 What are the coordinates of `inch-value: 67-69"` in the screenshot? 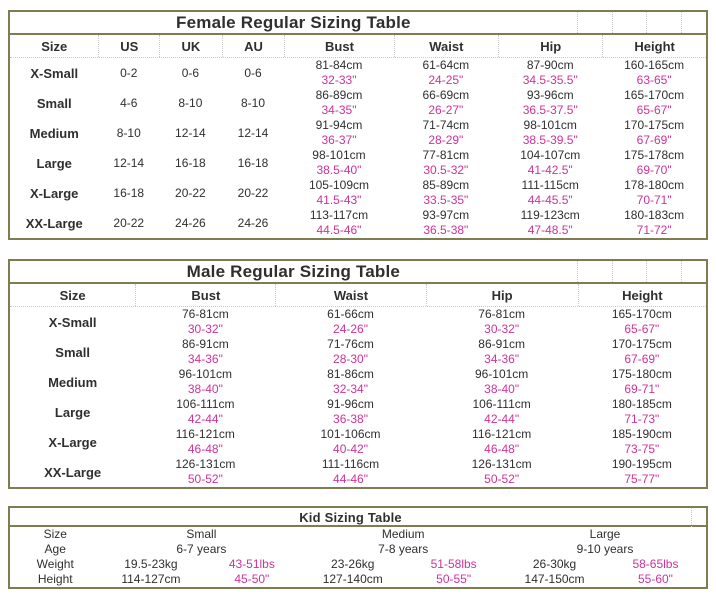 It's located at (642, 359).